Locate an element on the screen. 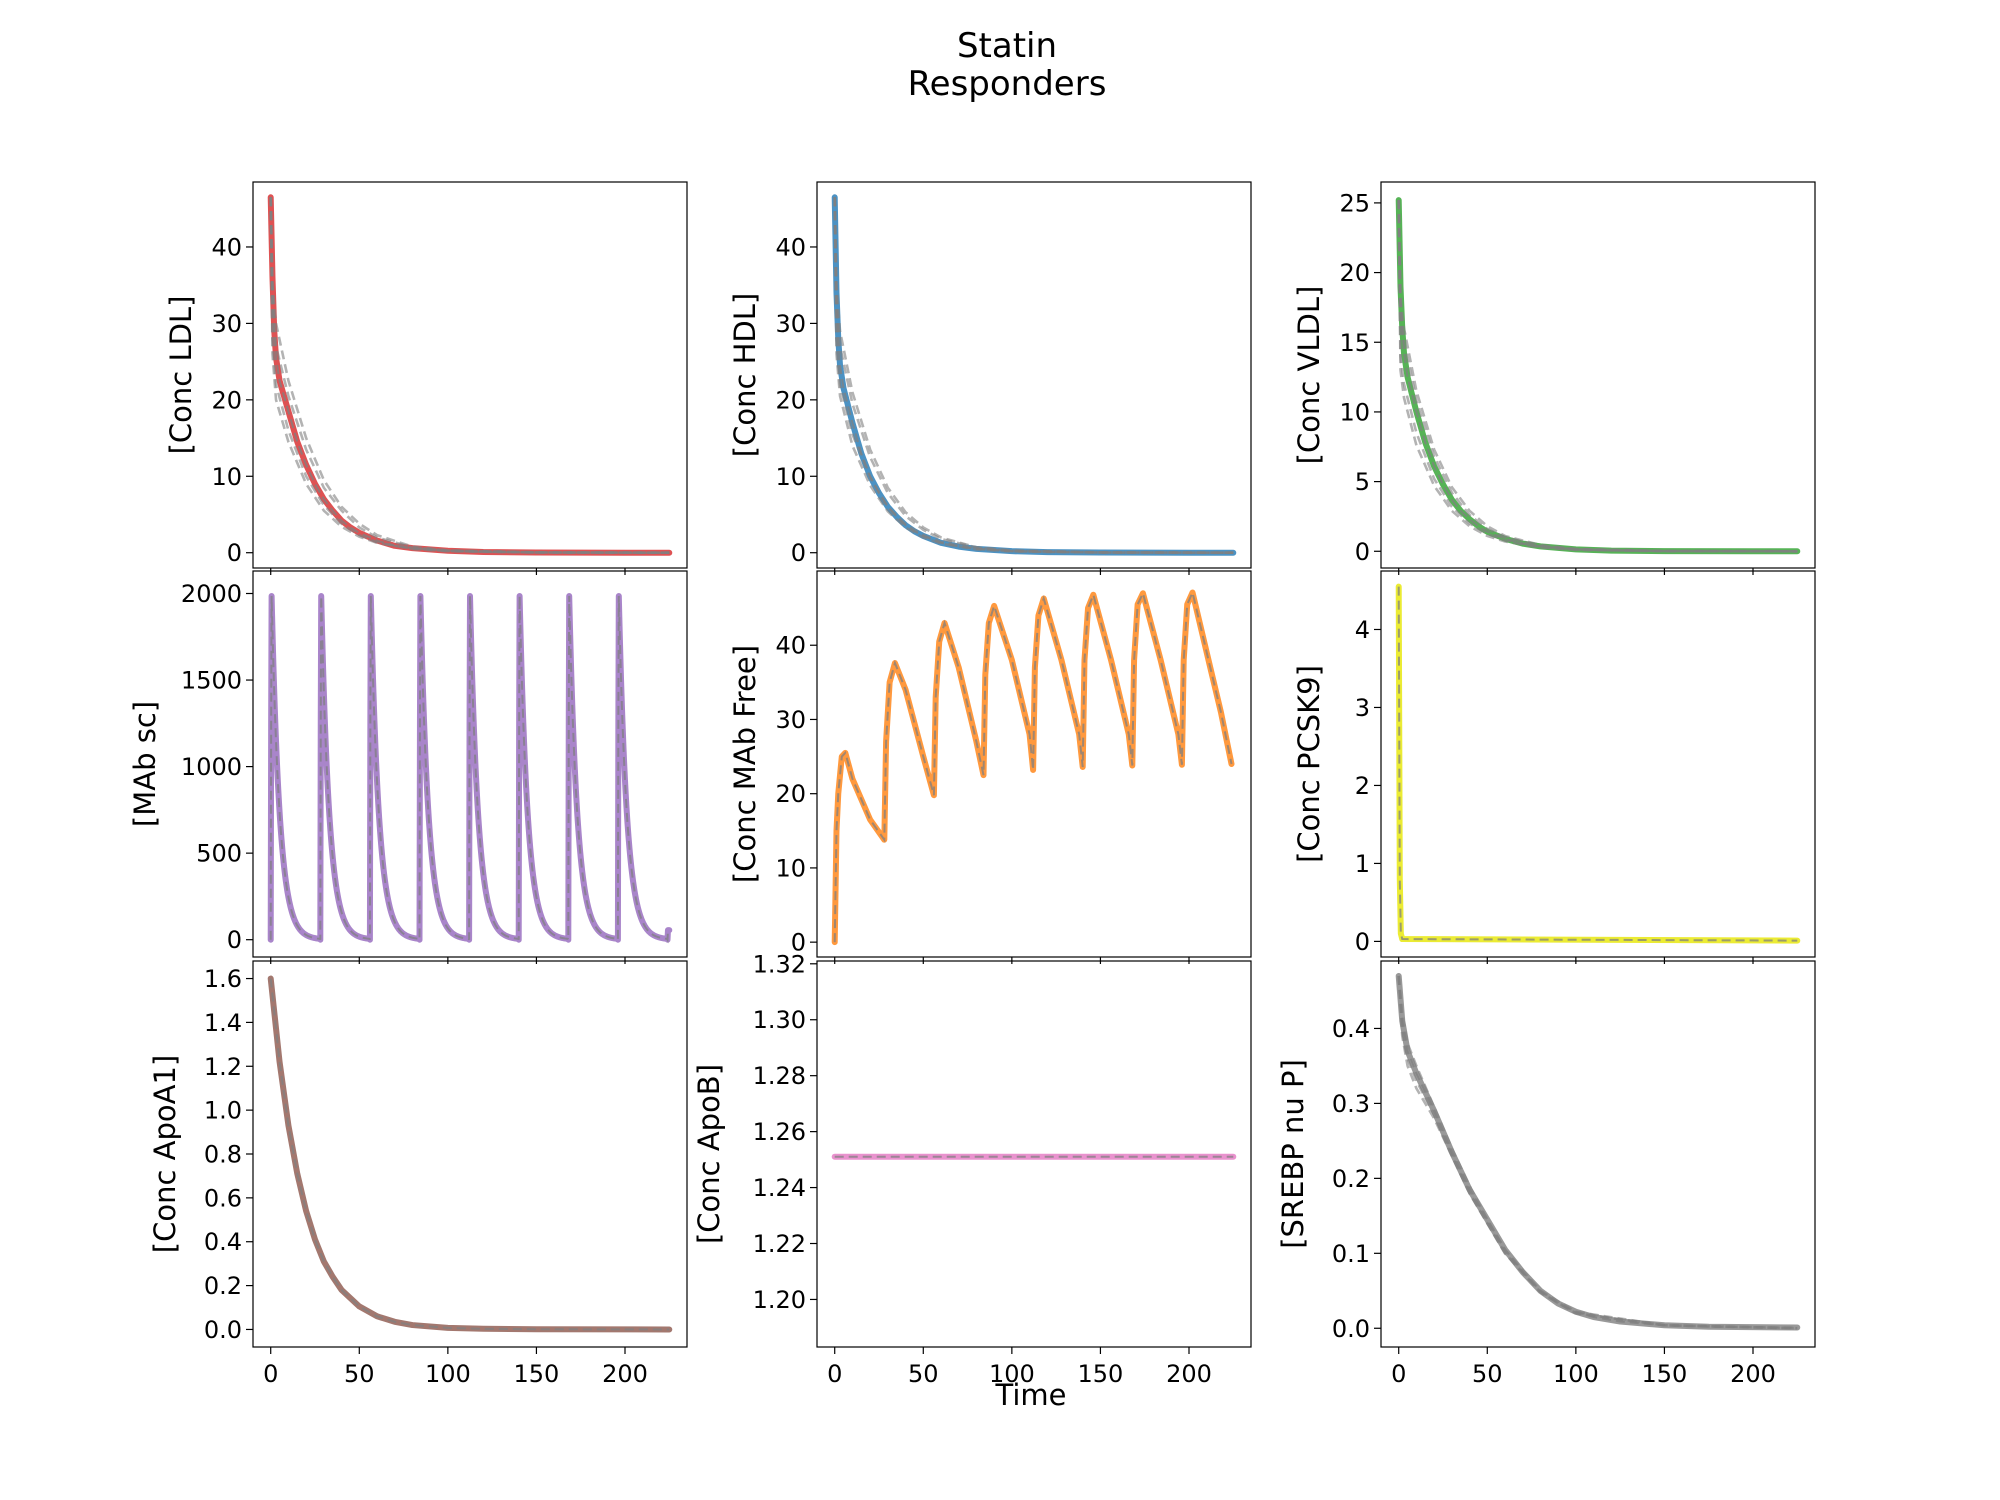  y-tick-label: 0.6 is located at coordinates (223, 1198).